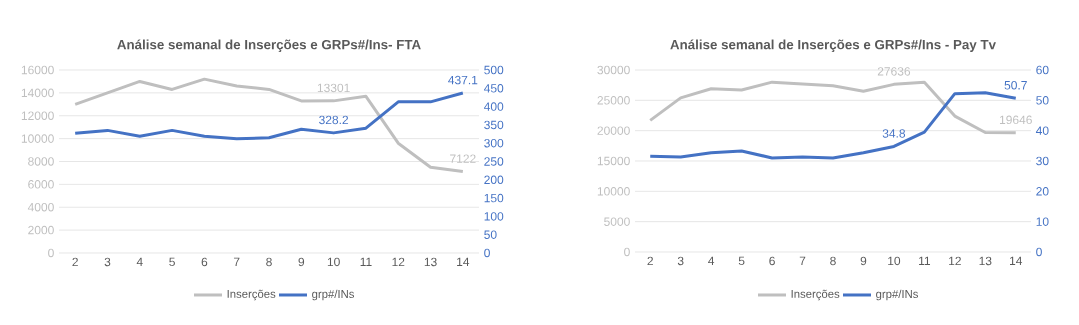 Image resolution: width=1079 pixels, height=325 pixels. Describe the element at coordinates (613, 130) in the screenshot. I see `y-tick-label: 20000` at that location.